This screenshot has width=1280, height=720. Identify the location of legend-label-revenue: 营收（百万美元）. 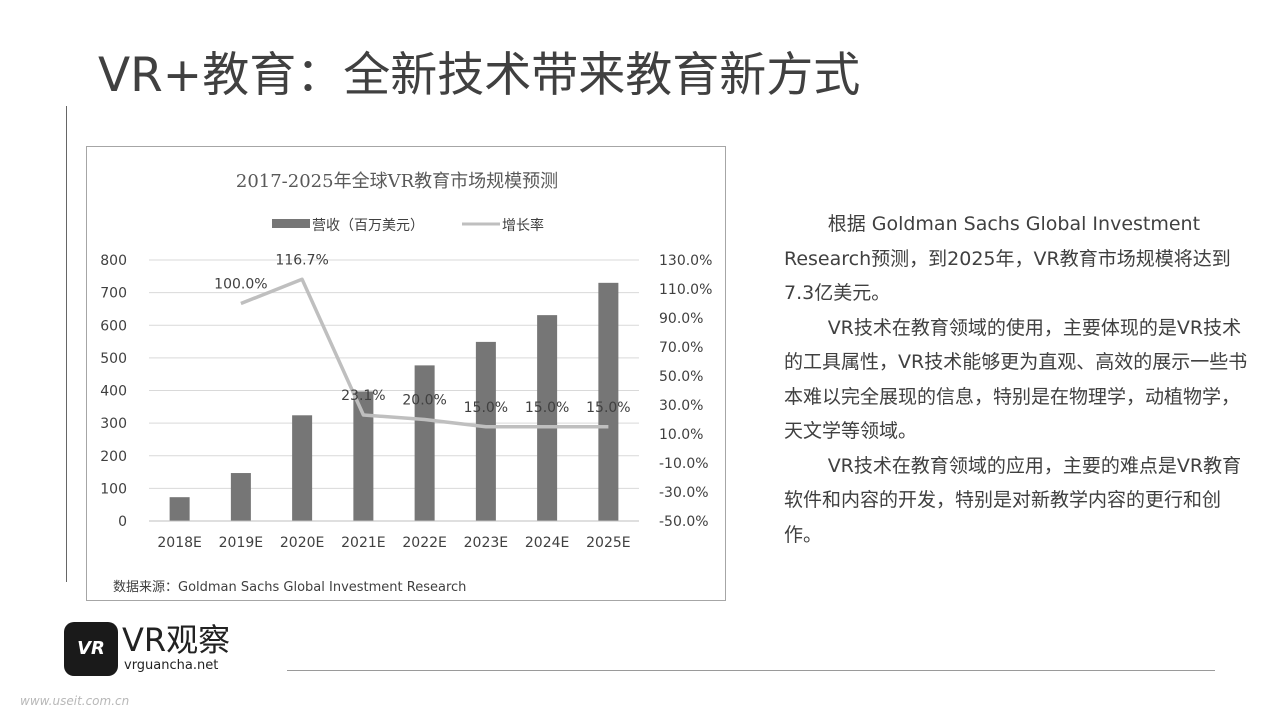
(368, 226).